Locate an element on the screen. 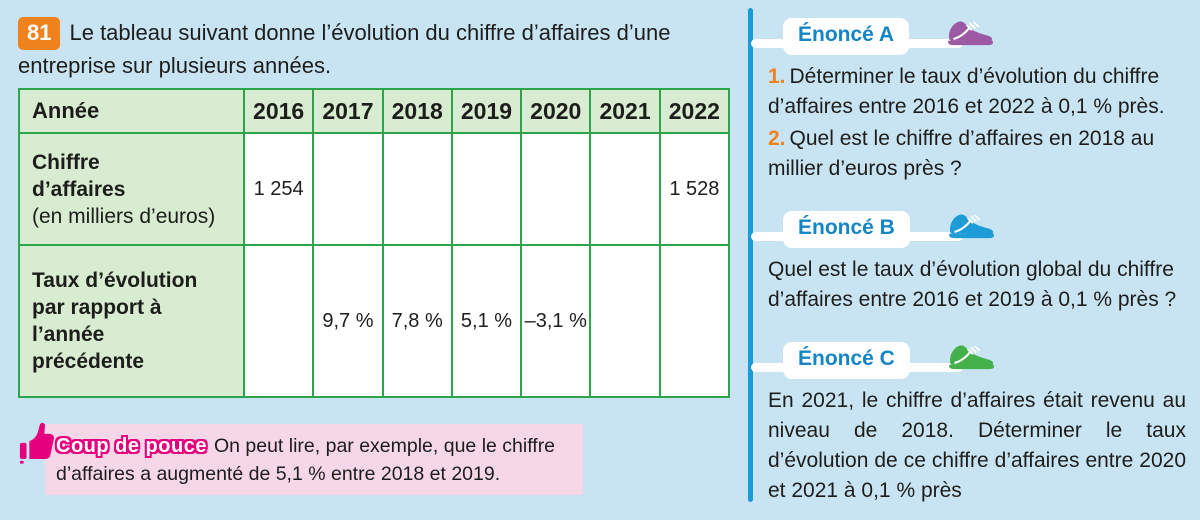 The width and height of the screenshot is (1200, 520). year-header-2020: 2020 is located at coordinates (556, 111).